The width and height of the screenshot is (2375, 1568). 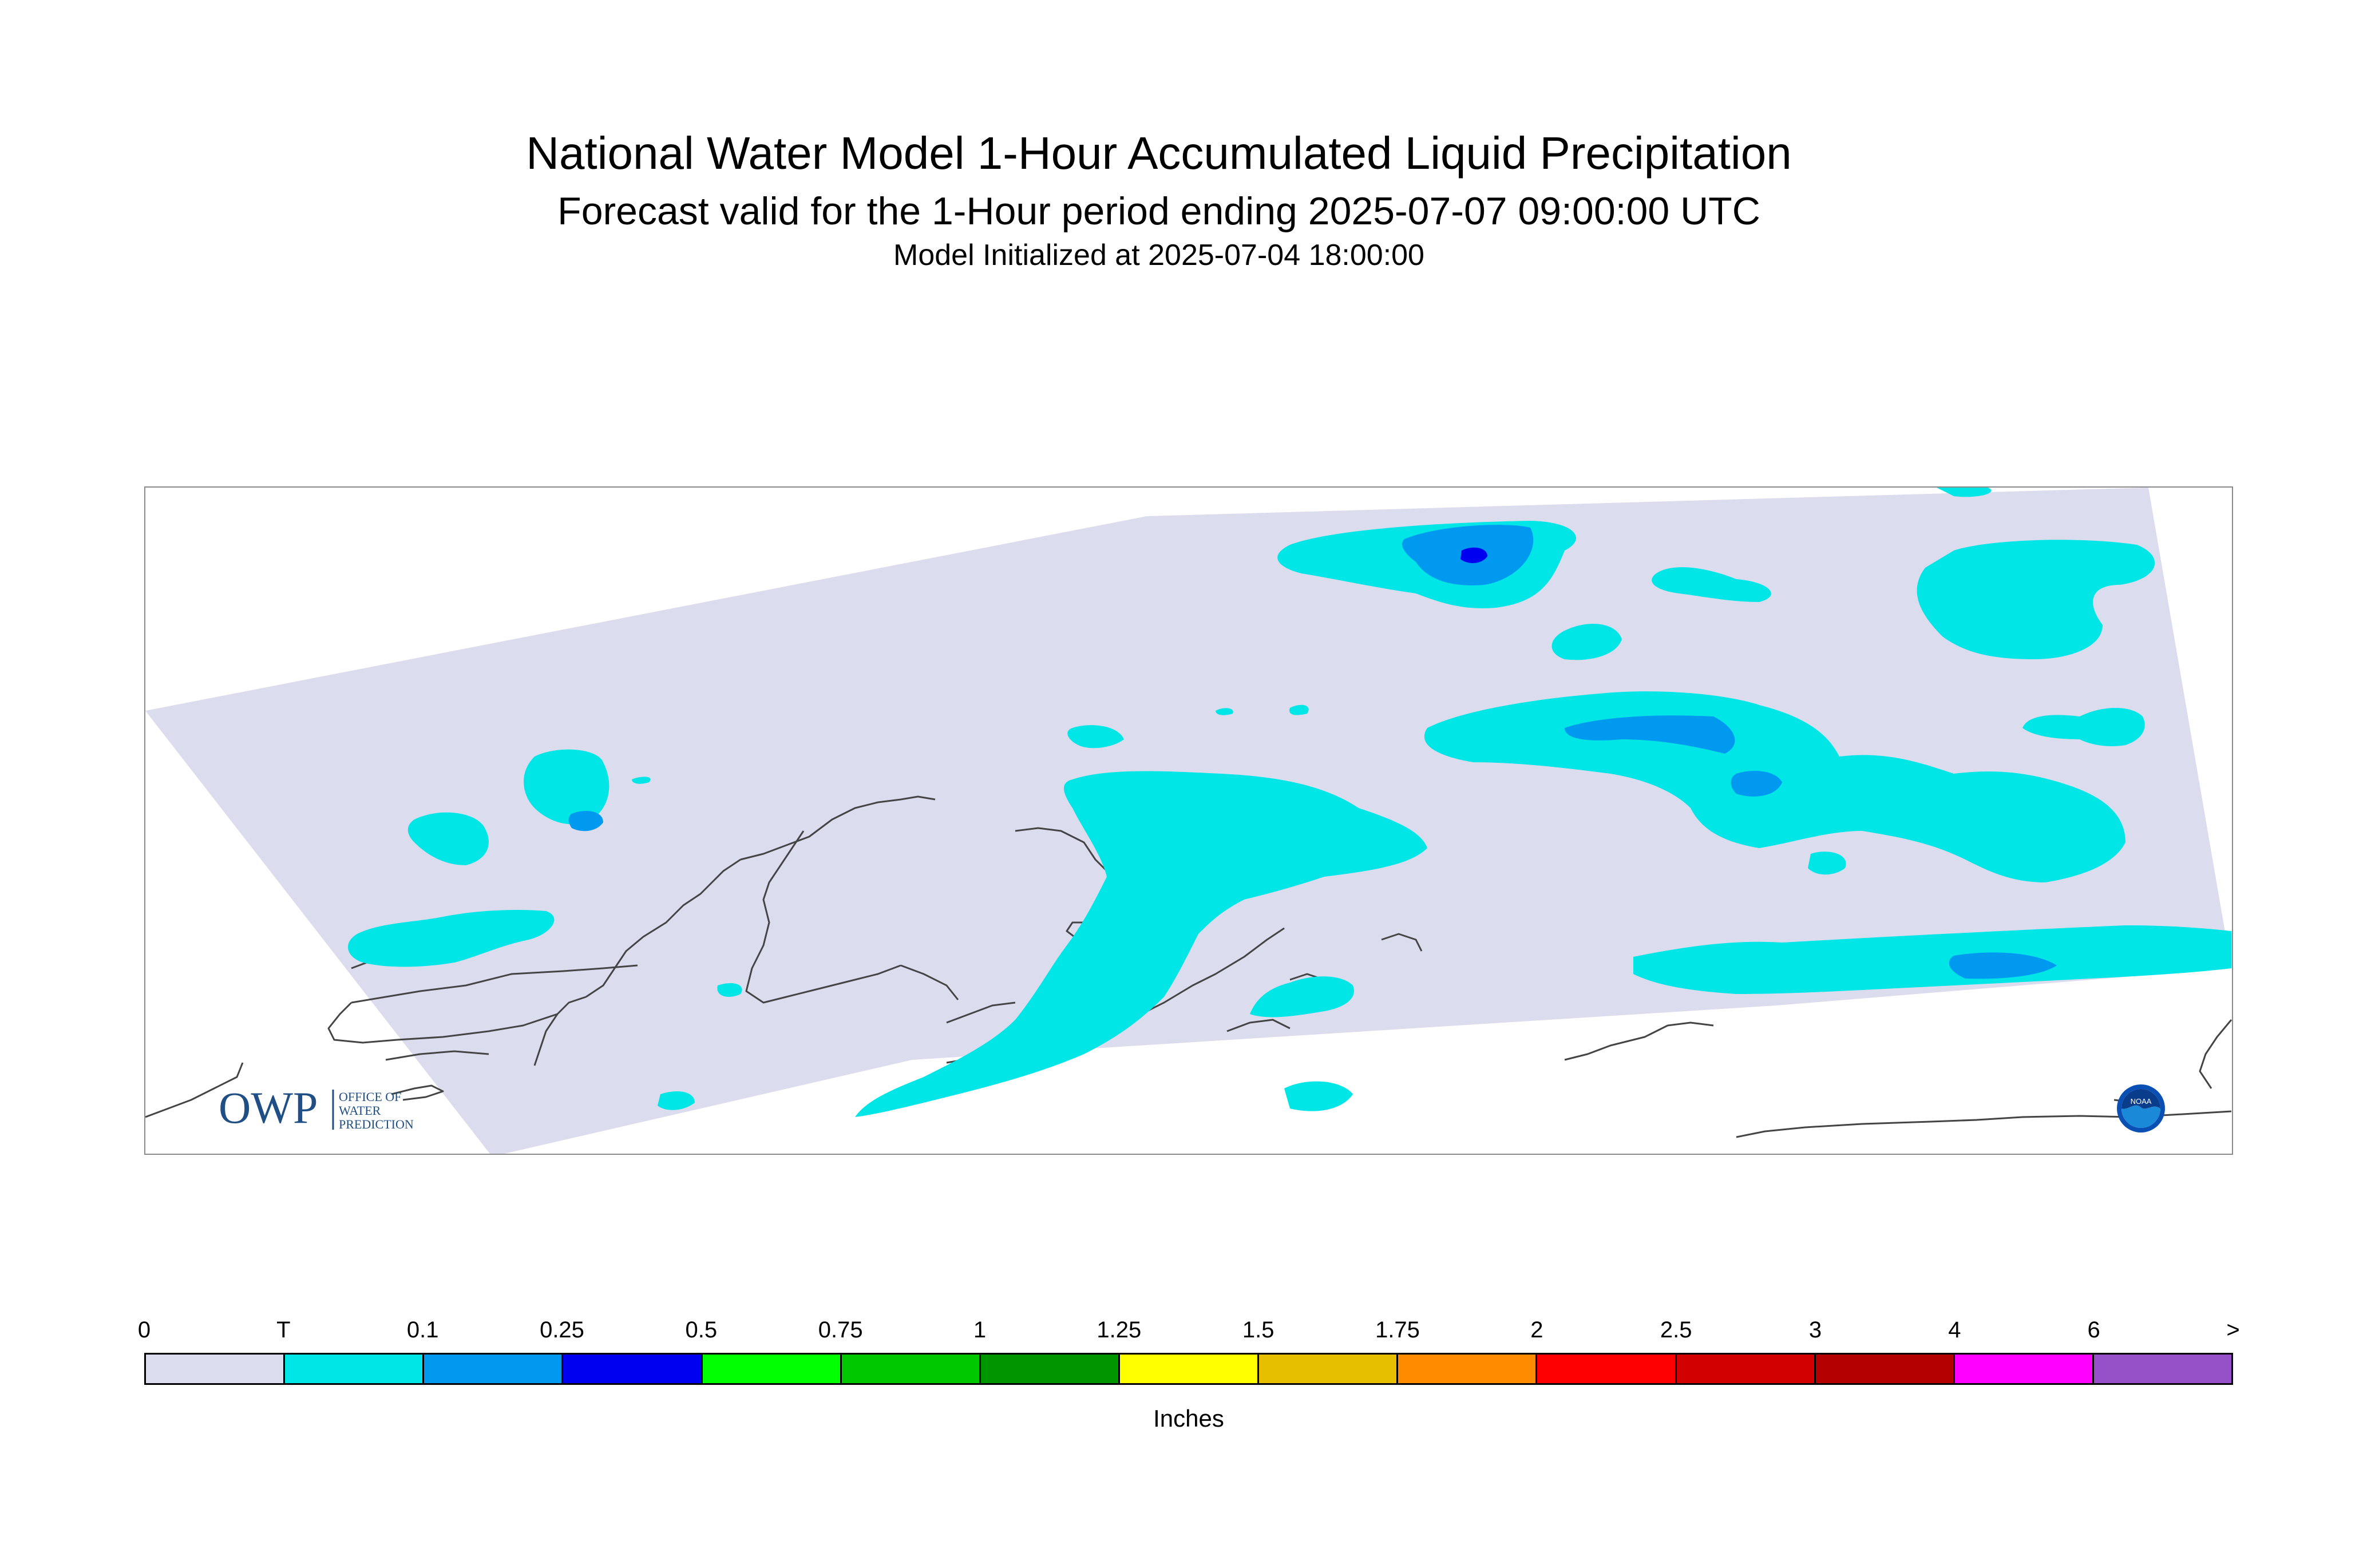 What do you see at coordinates (370, 1097) in the screenshot?
I see `owp-text-line-1: OFFICE OF` at bounding box center [370, 1097].